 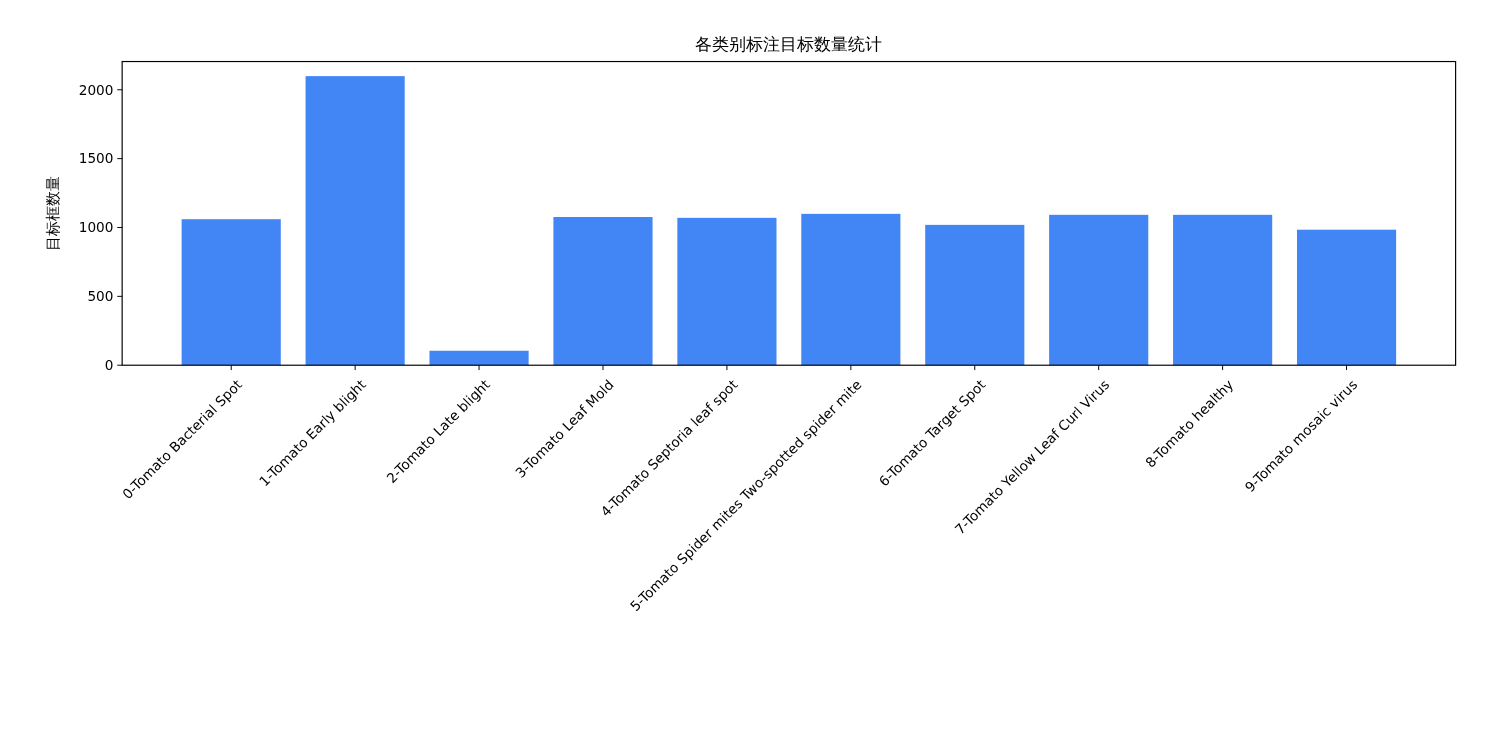 I want to click on y-tick-label: 1000, so click(x=96, y=227).